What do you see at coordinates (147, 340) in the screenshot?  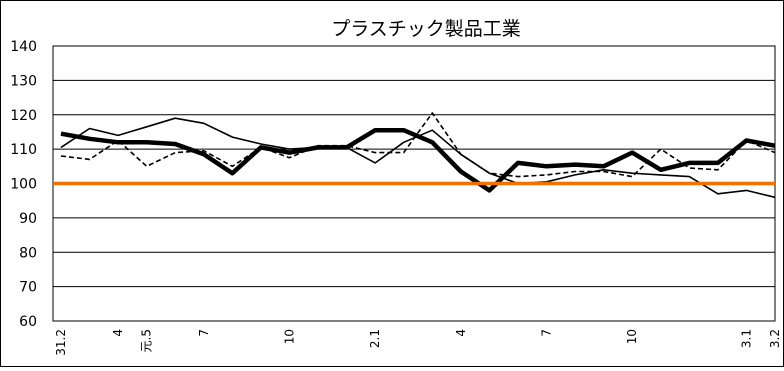 I see `x-tick-label: 元.5` at bounding box center [147, 340].